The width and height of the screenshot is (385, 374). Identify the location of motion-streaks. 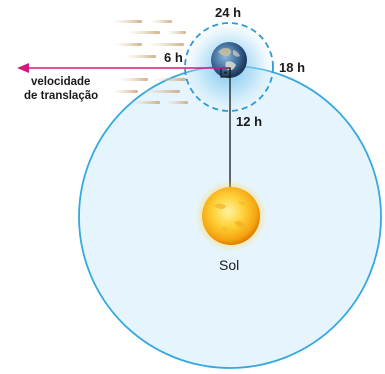
(150, 62).